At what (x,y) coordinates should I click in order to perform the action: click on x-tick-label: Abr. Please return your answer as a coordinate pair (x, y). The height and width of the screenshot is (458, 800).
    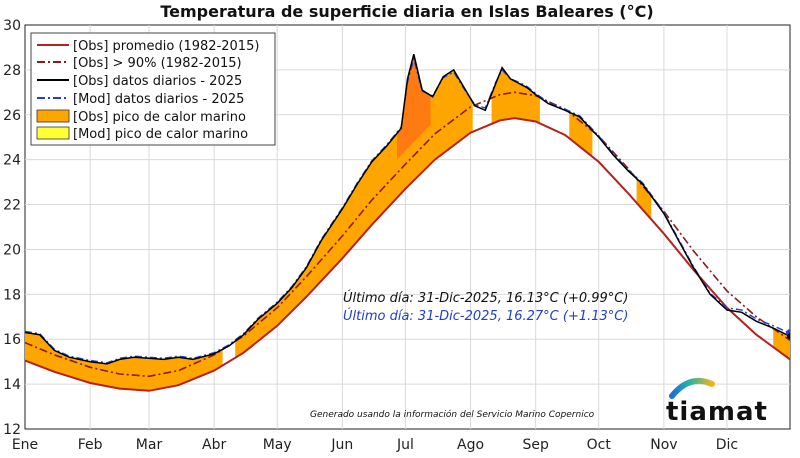
    Looking at the image, I should click on (214, 445).